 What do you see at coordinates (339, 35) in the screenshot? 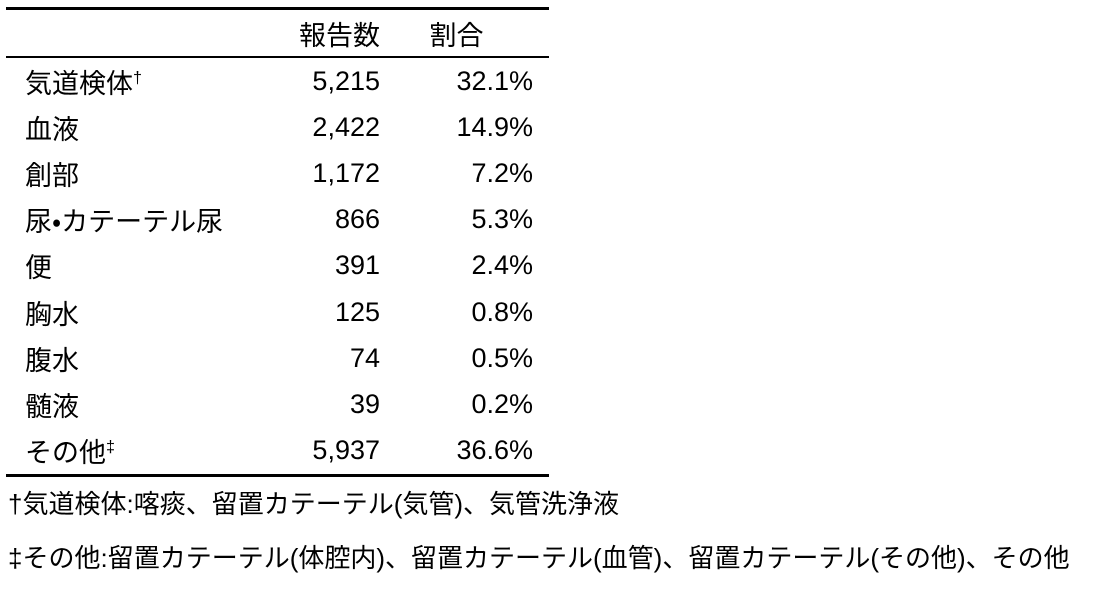
I see `header-report-count: 報告数` at bounding box center [339, 35].